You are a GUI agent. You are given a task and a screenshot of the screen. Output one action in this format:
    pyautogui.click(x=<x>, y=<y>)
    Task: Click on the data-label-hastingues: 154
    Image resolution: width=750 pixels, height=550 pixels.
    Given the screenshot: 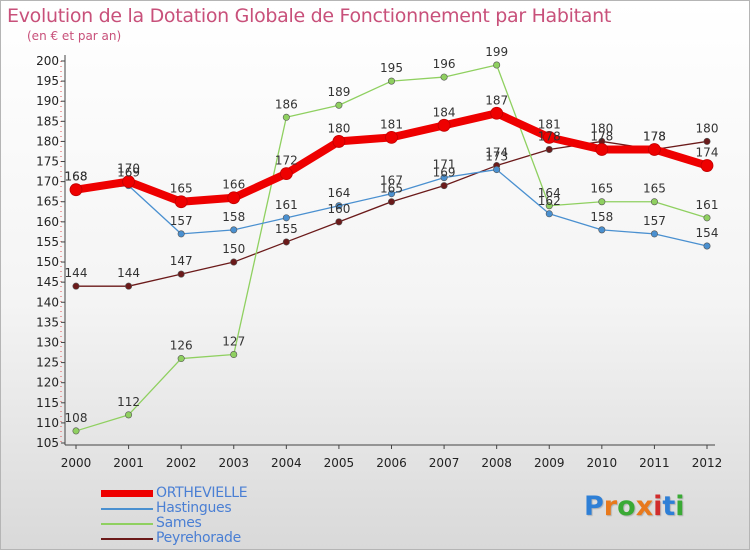 What is the action you would take?
    pyautogui.click(x=707, y=233)
    